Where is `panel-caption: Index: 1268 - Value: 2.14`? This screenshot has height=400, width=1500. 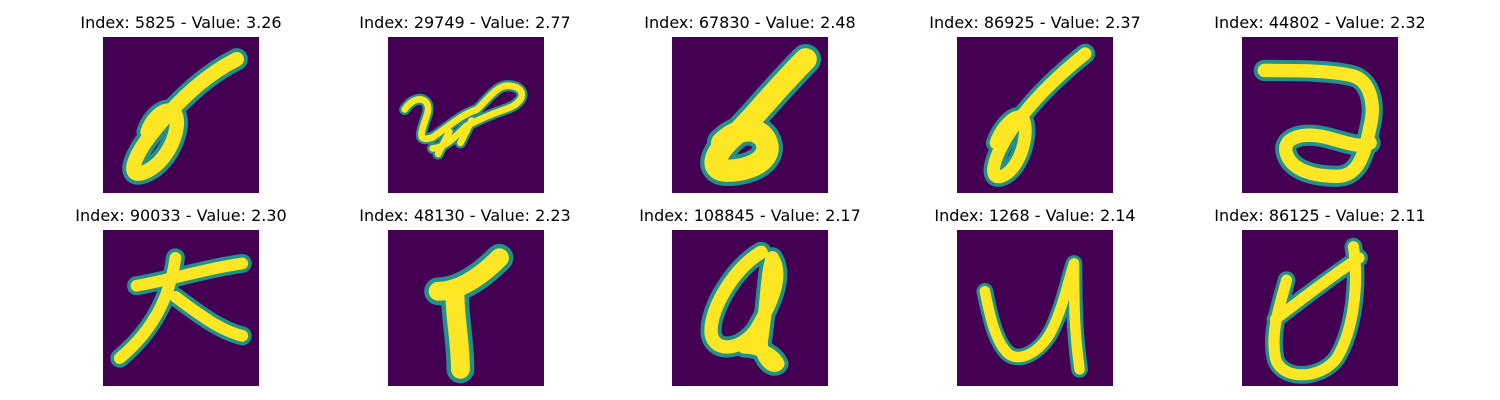
panel-caption: Index: 1268 - Value: 2.14 is located at coordinates (1035, 215).